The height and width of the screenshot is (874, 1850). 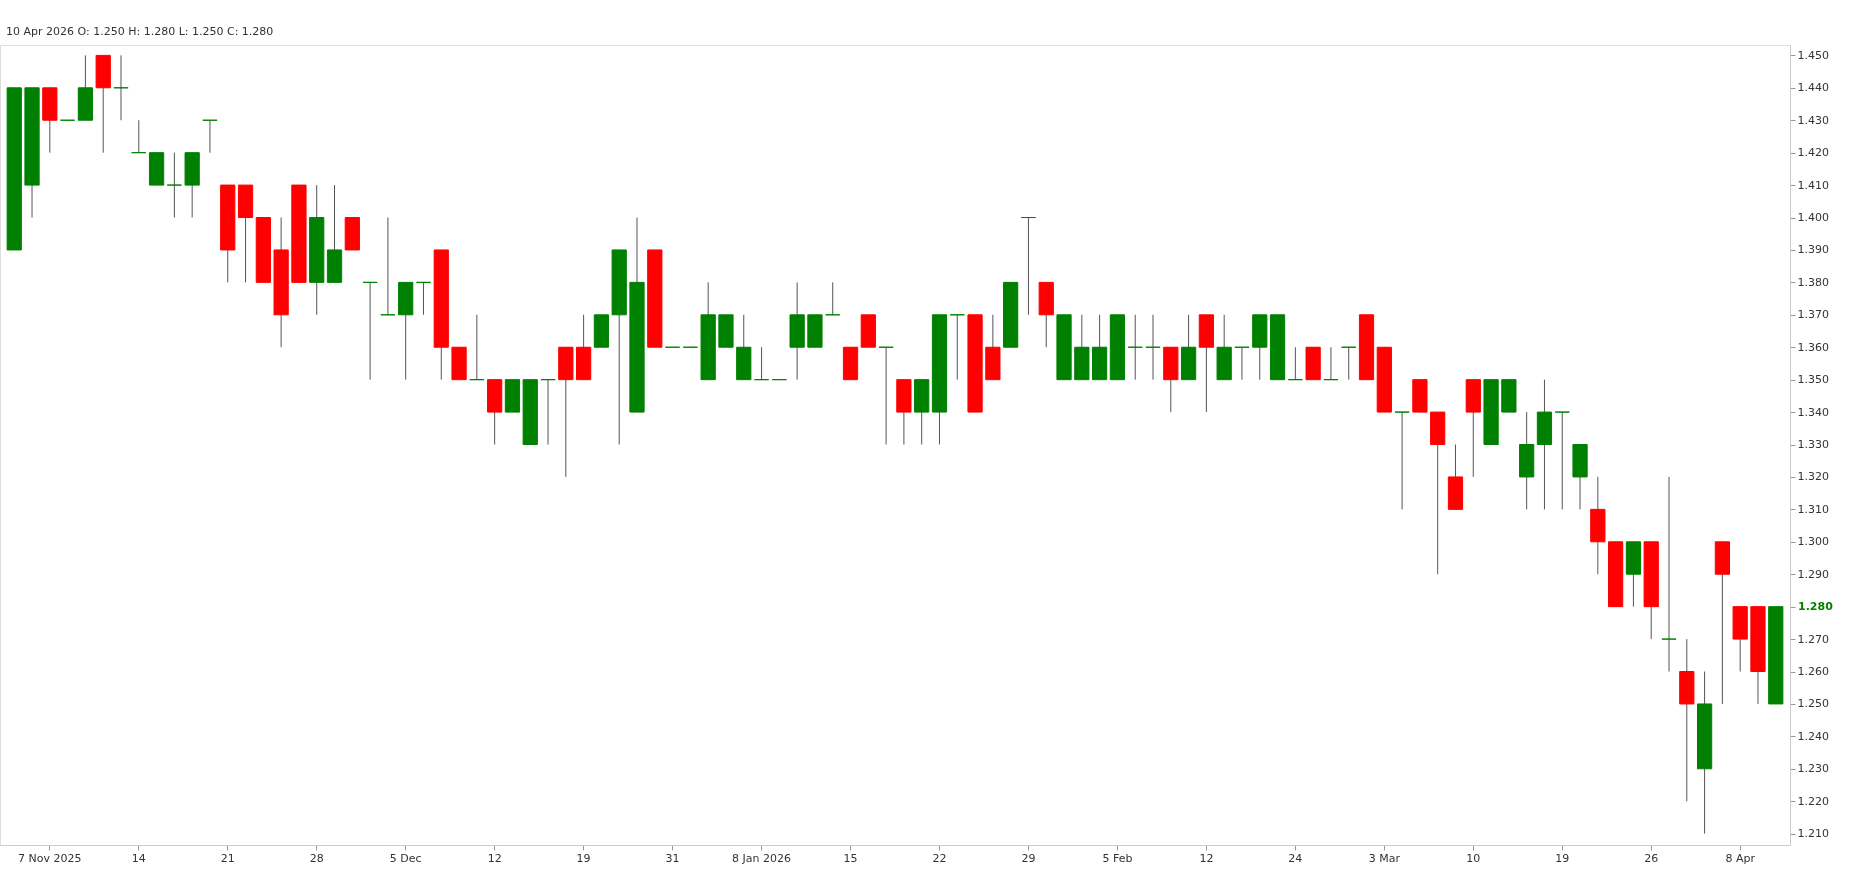 What do you see at coordinates (1813, 347) in the screenshot?
I see `y-tick-label: 1.360` at bounding box center [1813, 347].